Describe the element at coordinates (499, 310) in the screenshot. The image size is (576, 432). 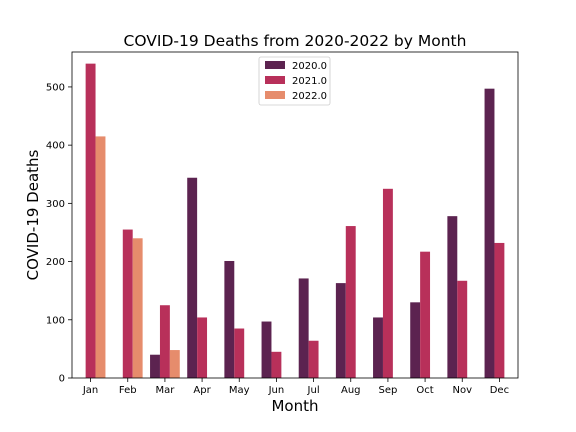
I see `bar-dec-2021` at that location.